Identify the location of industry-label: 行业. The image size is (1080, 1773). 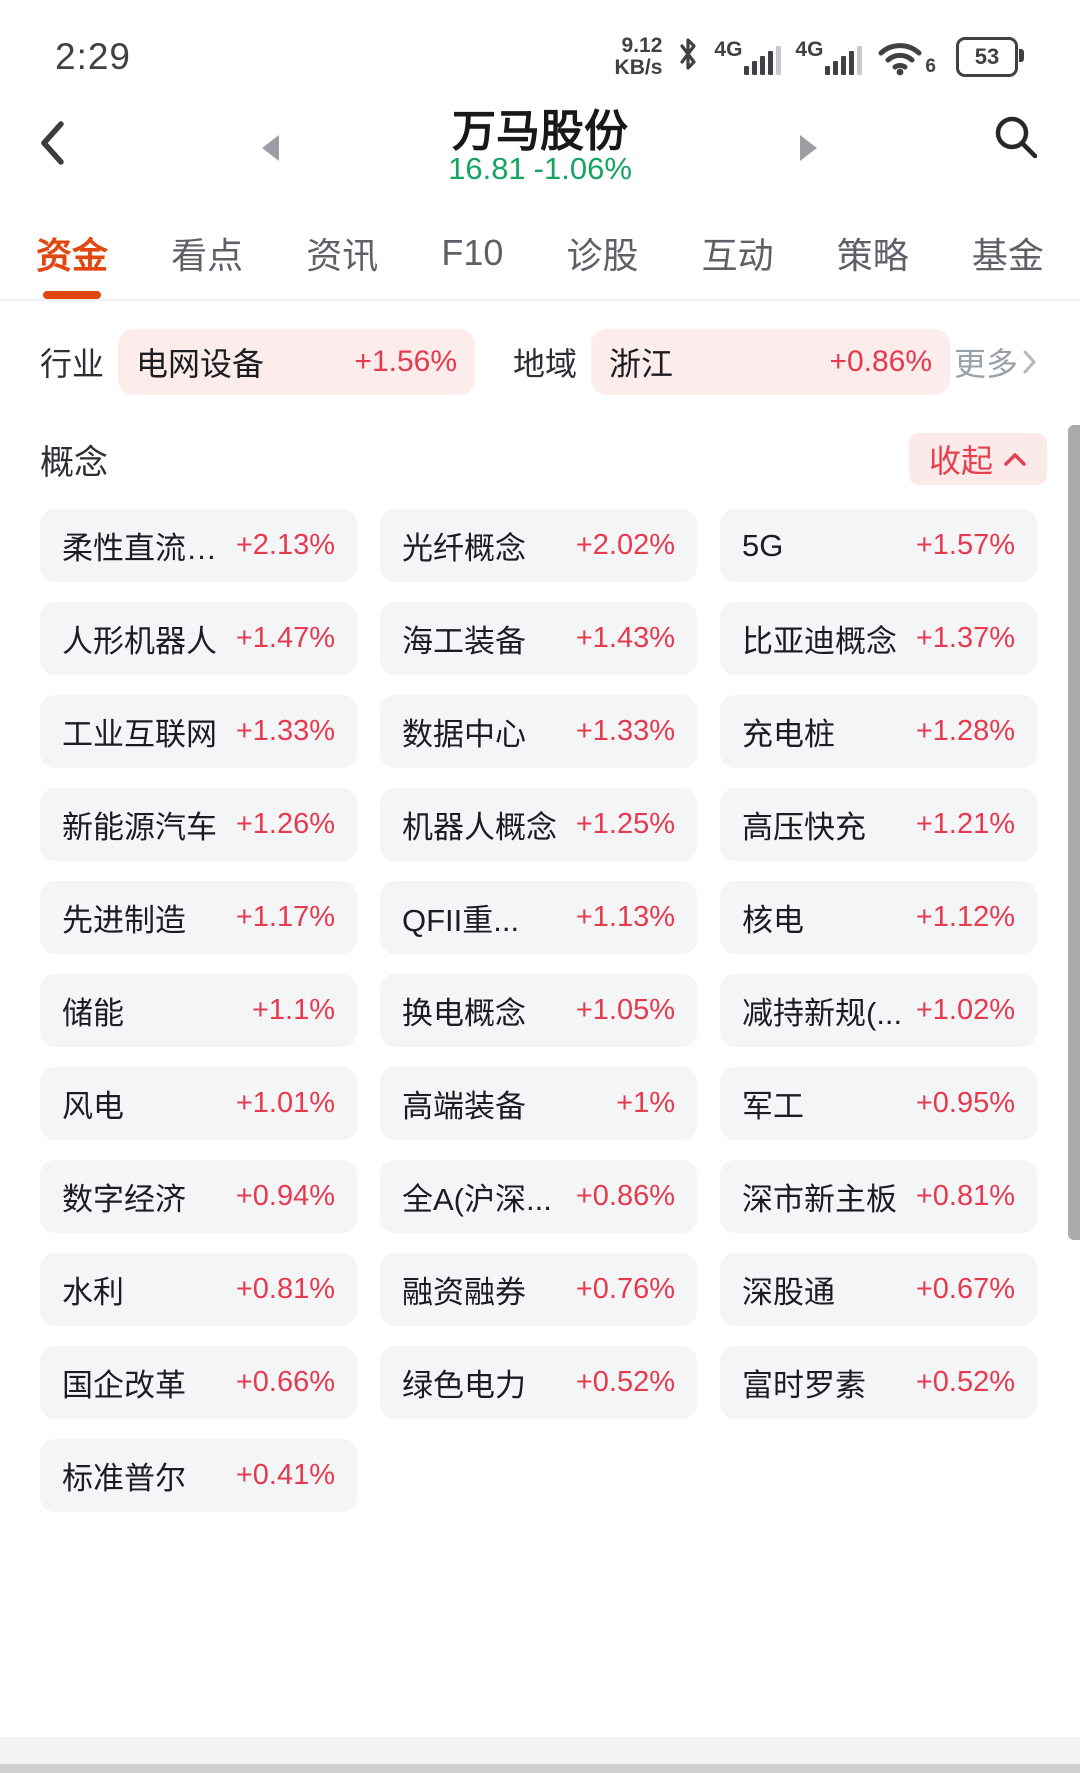
(72, 364).